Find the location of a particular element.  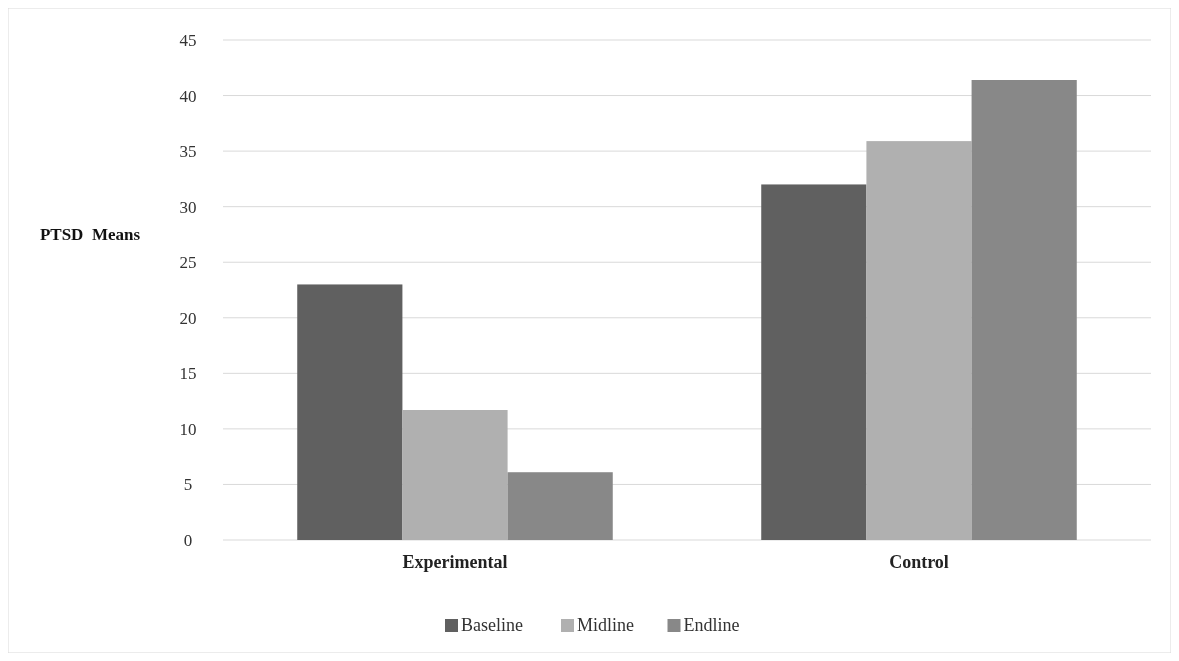

x-tick-label: Control is located at coordinates (919, 562).